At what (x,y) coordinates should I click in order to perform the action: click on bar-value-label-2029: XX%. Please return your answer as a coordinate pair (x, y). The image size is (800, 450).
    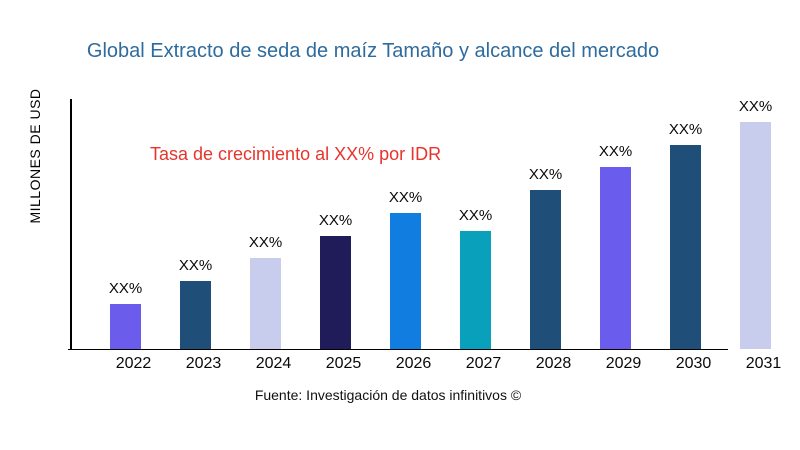
    Looking at the image, I should click on (615, 152).